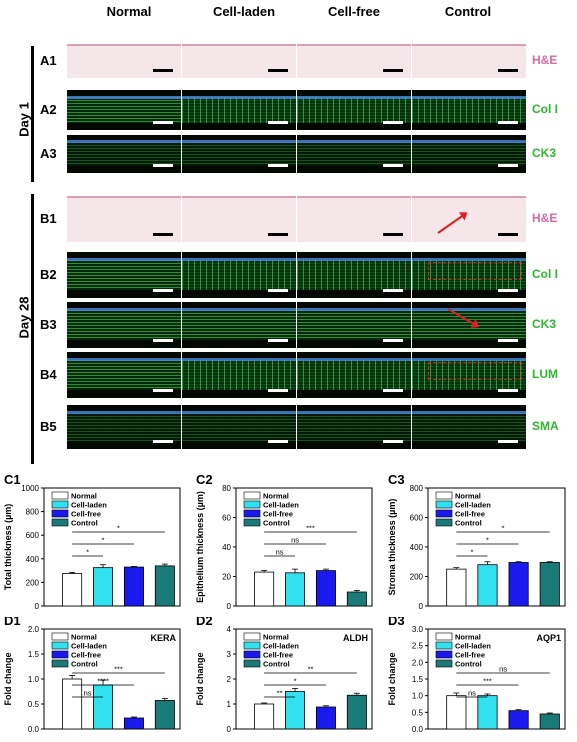 Image resolution: width=577 pixels, height=742 pixels. I want to click on micrograph-b3-cell-laden, so click(239, 325).